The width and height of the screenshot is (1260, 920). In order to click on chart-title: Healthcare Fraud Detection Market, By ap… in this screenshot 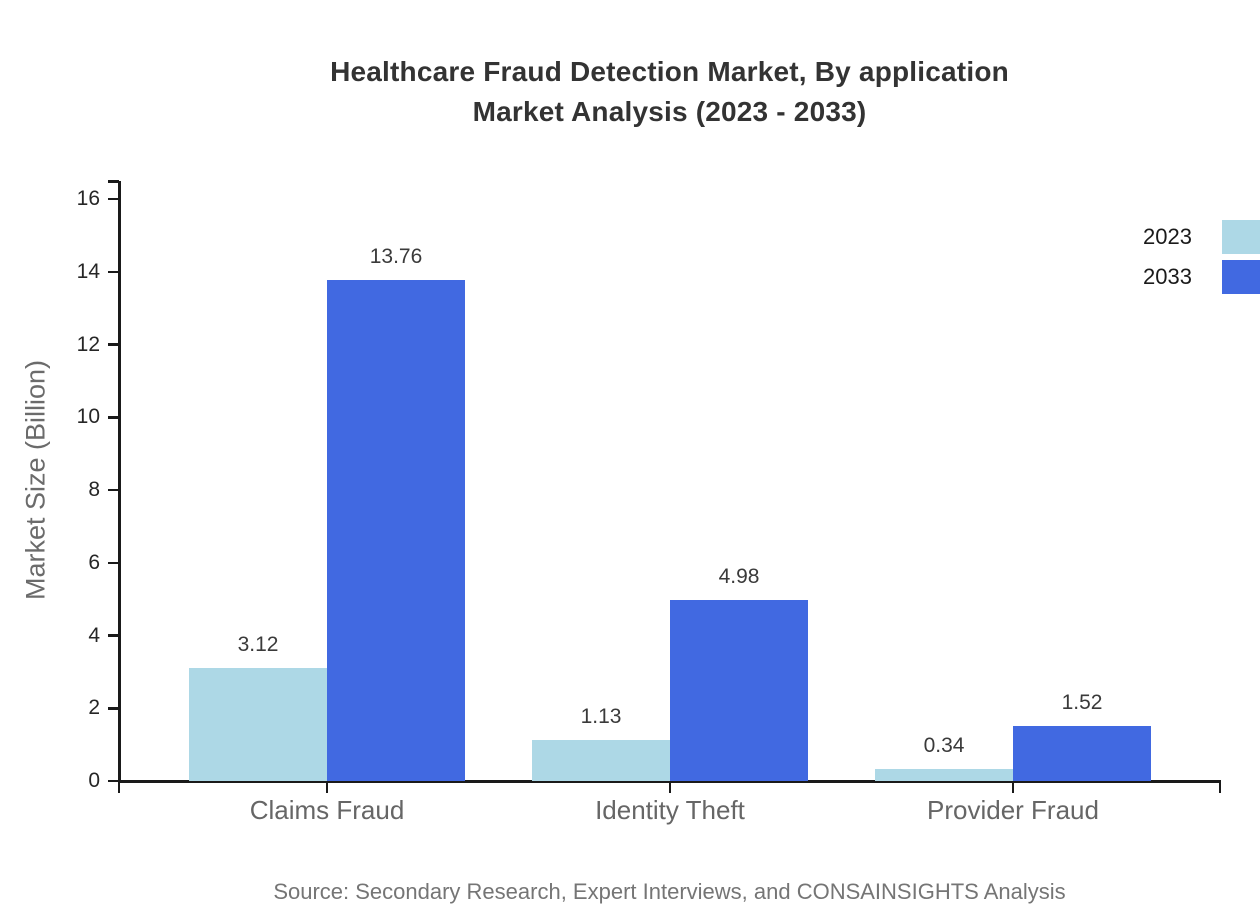, I will do `click(669, 92)`.